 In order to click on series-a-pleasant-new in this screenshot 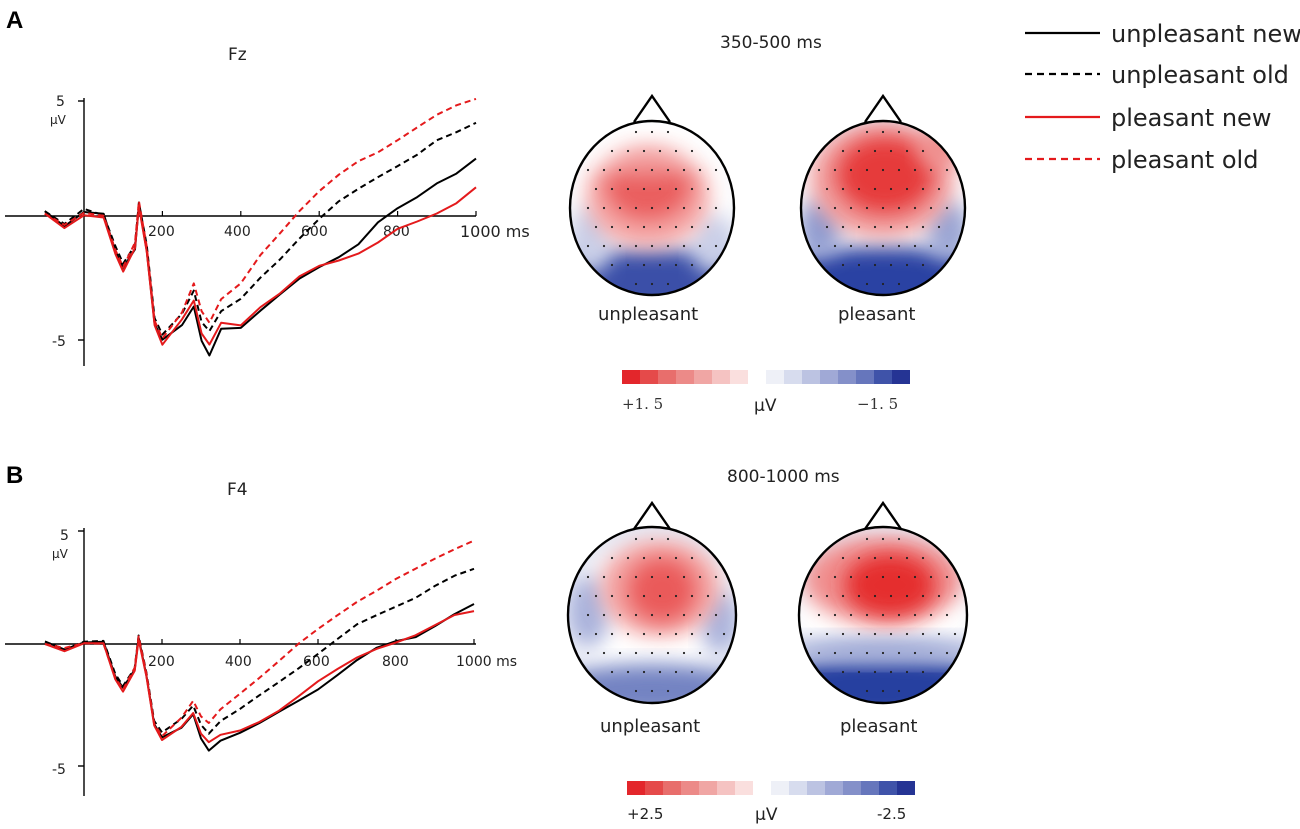, I will do `click(260, 266)`.